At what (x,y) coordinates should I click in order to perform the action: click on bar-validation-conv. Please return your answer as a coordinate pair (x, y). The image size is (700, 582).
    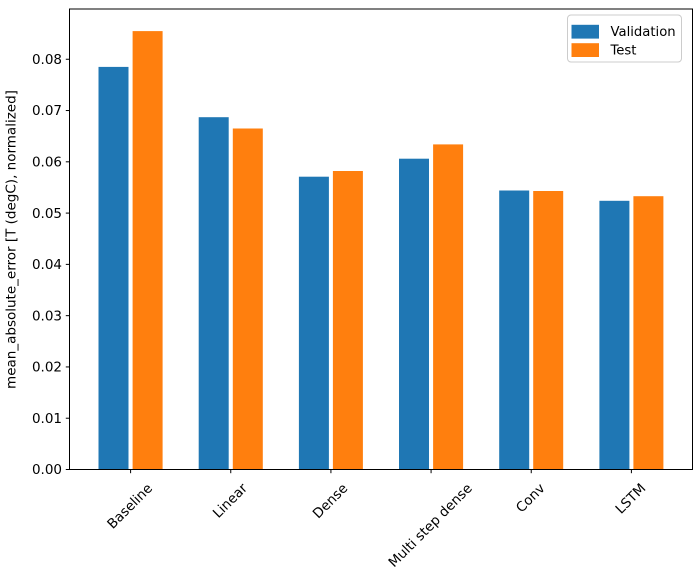
    Looking at the image, I should click on (514, 330).